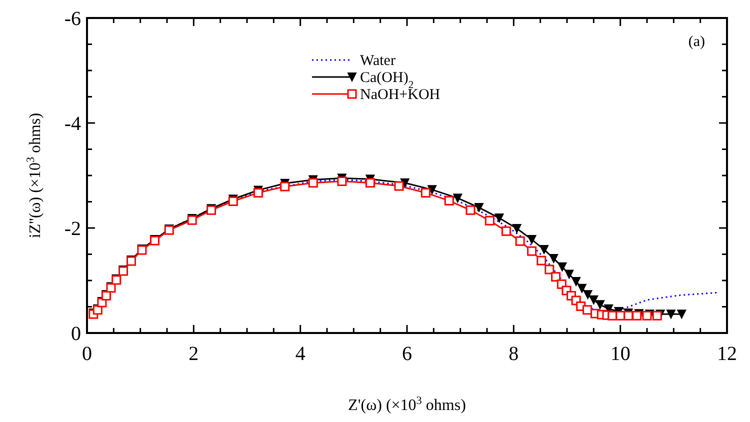  I want to click on x-tick-label: 6, so click(407, 354).